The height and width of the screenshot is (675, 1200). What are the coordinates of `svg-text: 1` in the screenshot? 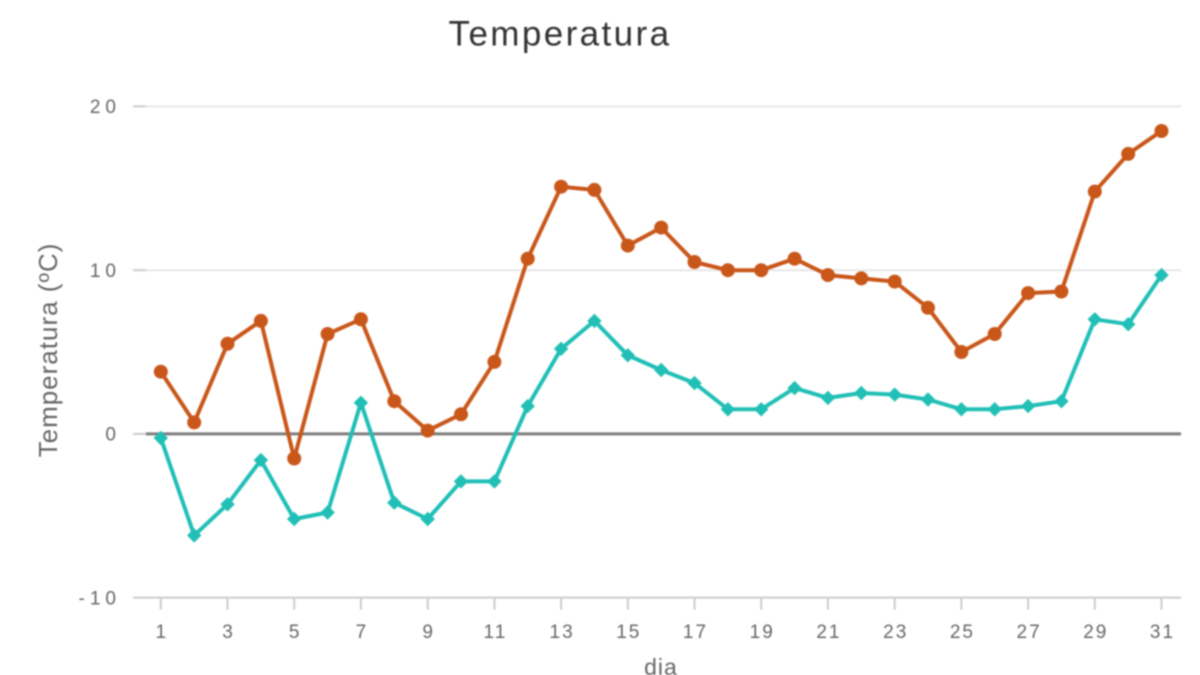 It's located at (162, 632).